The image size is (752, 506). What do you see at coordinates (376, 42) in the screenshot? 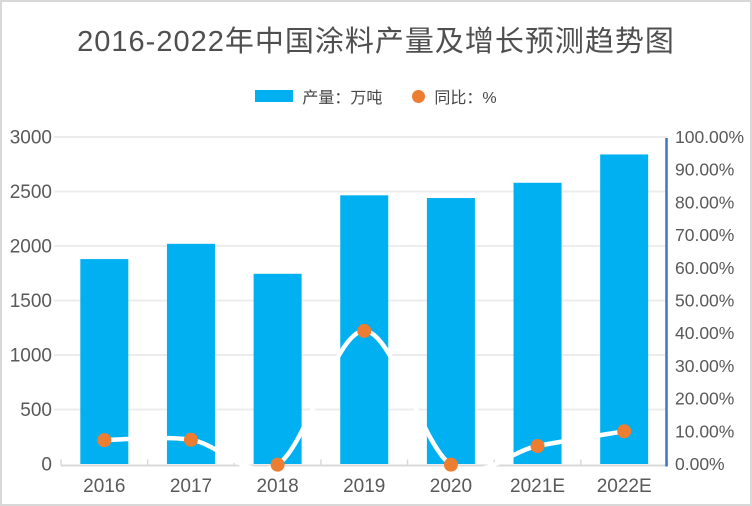
I see `chart-title: 2016-2022年中国涂料产量及增长预测趋势图` at bounding box center [376, 42].